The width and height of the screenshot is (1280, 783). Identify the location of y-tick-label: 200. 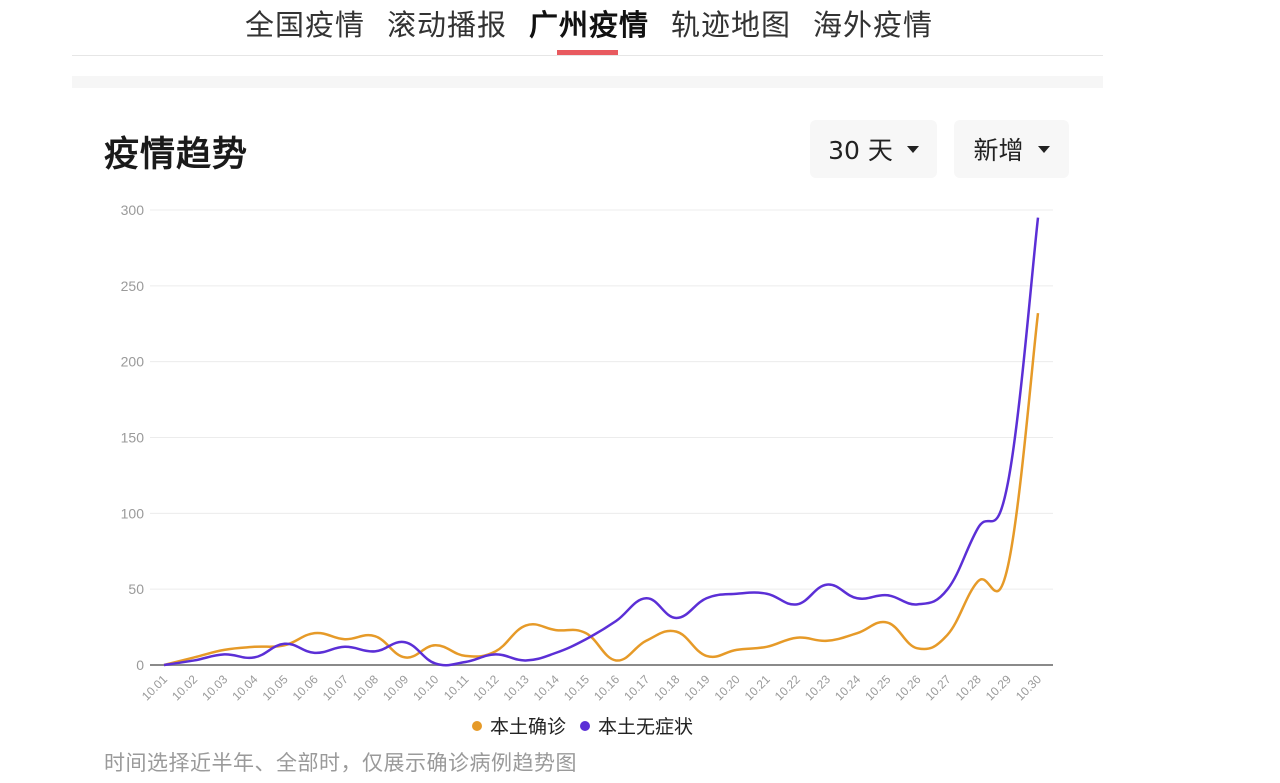
(133, 362).